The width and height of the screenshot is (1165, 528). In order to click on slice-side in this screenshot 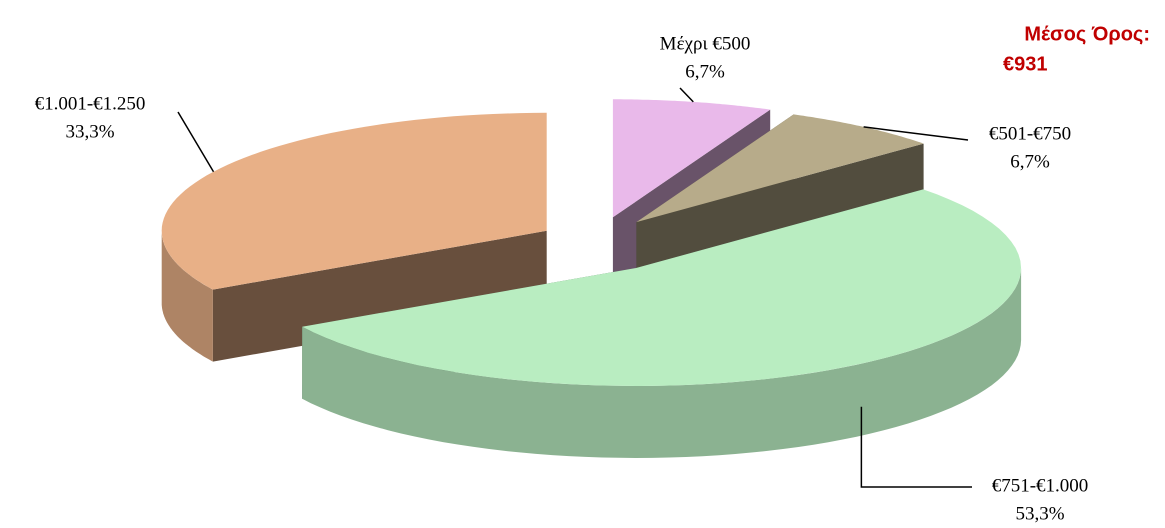, I will do `click(379, 296)`.